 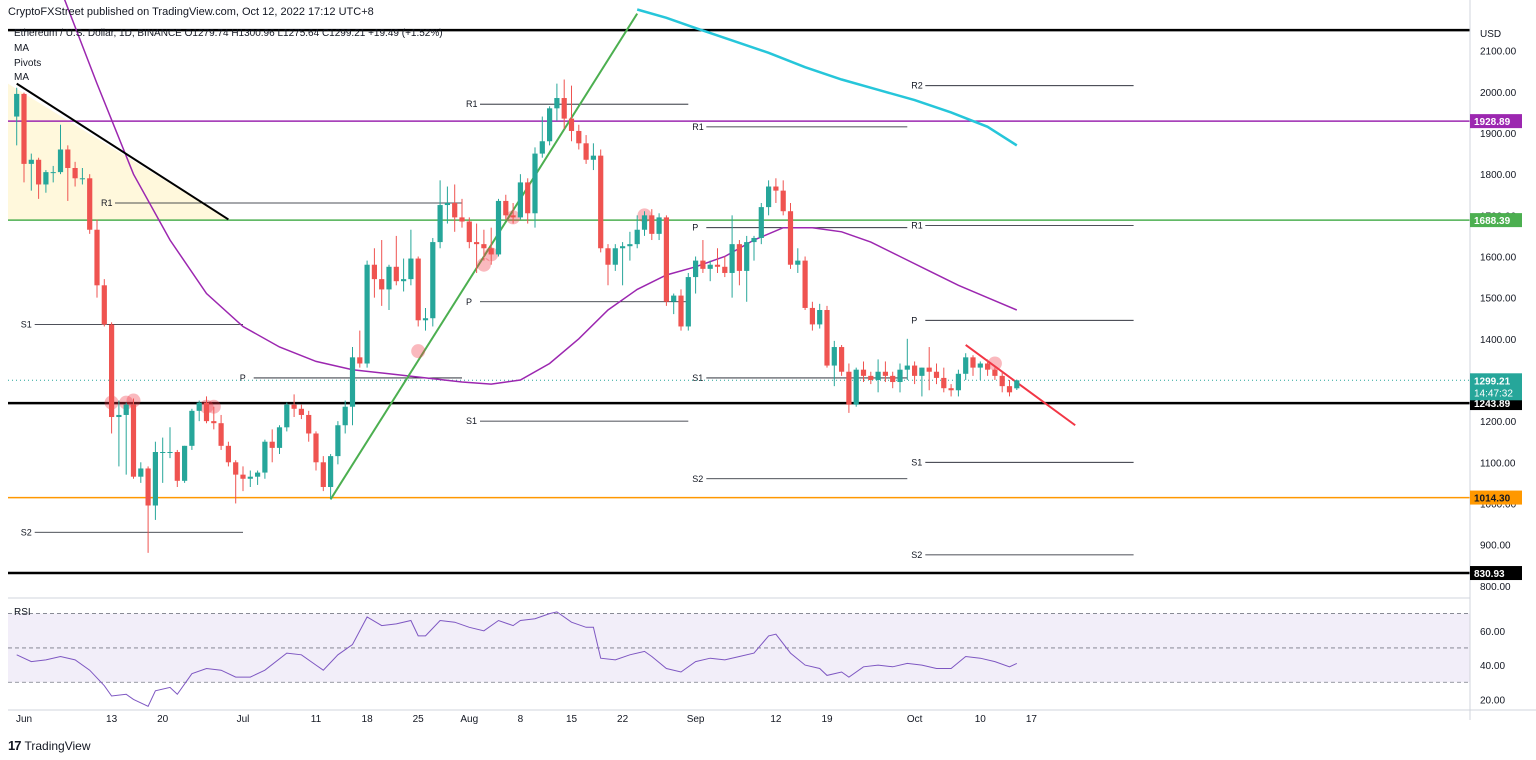 What do you see at coordinates (28, 63) in the screenshot?
I see `indicator-pivots: Pivots` at bounding box center [28, 63].